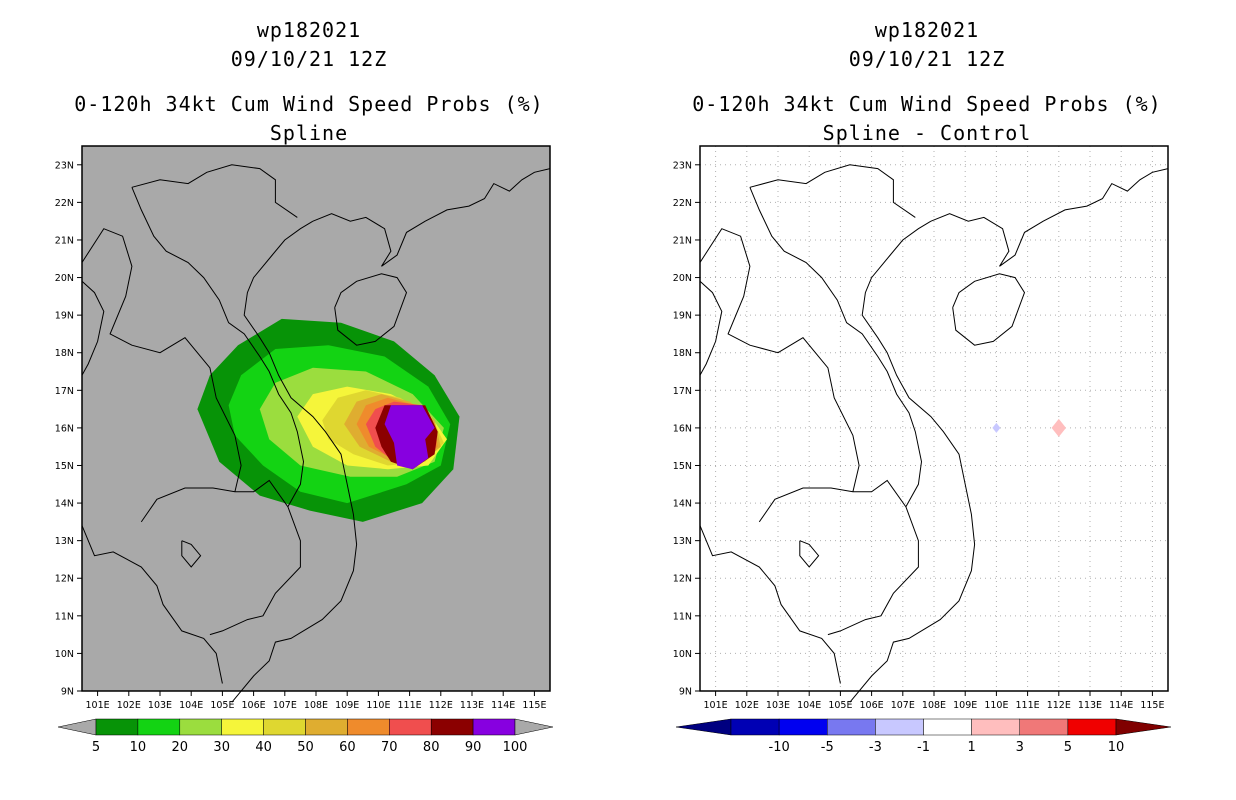 The width and height of the screenshot is (1236, 800). What do you see at coordinates (875, 747) in the screenshot?
I see `colorbar-label: -3` at bounding box center [875, 747].